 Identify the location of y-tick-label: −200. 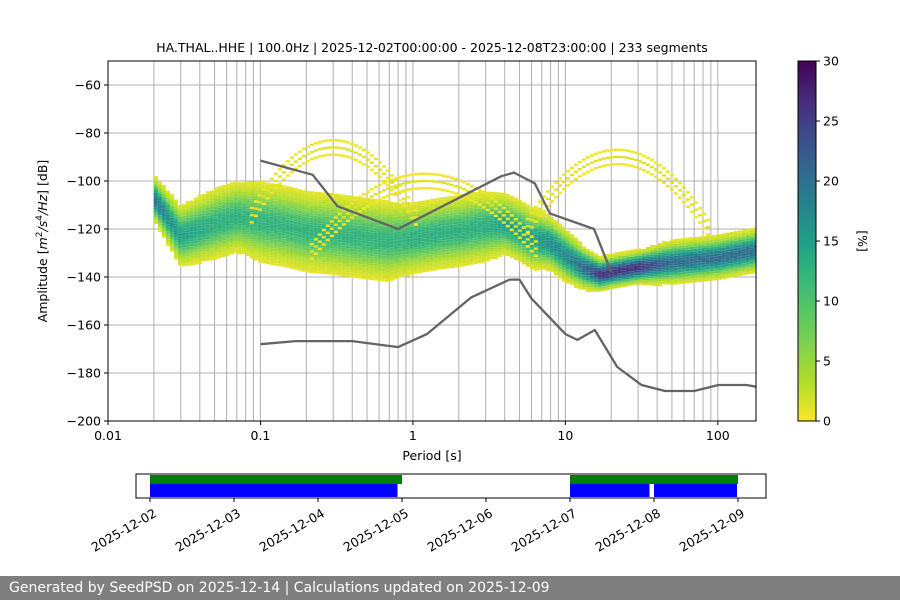
(84, 421).